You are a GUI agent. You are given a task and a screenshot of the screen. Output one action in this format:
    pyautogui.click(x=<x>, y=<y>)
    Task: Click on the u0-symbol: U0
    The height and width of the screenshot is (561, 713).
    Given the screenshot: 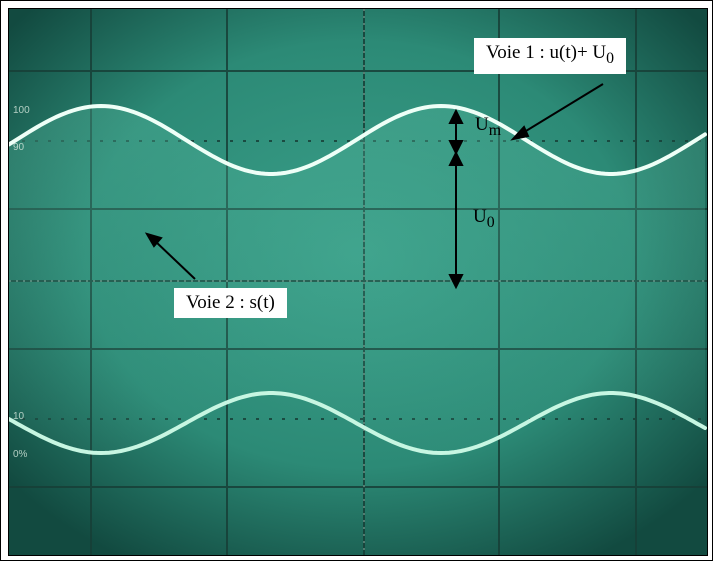 What is the action you would take?
    pyautogui.click(x=484, y=220)
    